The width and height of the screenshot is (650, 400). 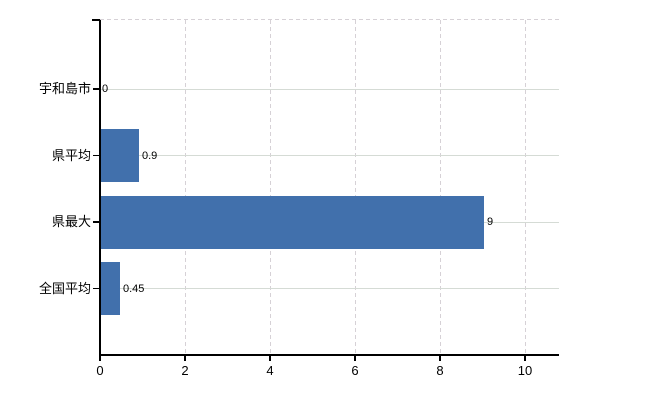 What do you see at coordinates (134, 288) in the screenshot?
I see `value-label: 0.45` at bounding box center [134, 288].